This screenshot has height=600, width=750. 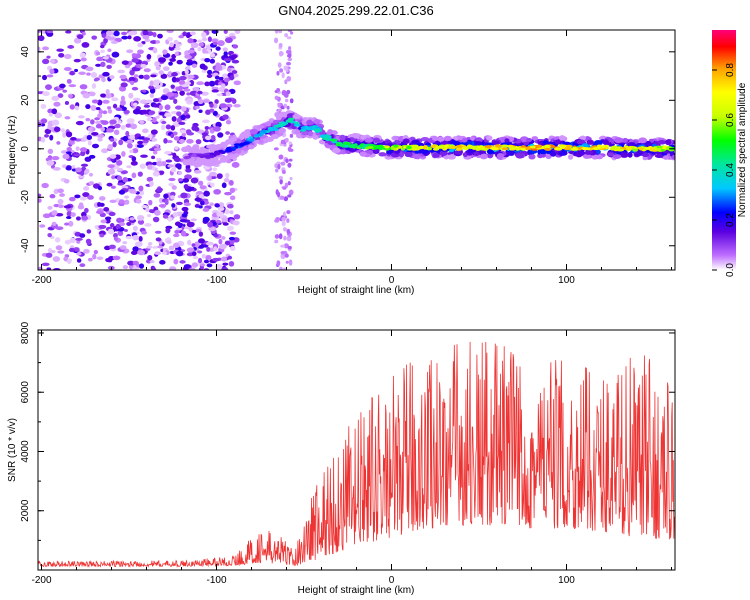 What do you see at coordinates (216, 580) in the screenshot?
I see `snr-x-tick-label: -100` at bounding box center [216, 580].